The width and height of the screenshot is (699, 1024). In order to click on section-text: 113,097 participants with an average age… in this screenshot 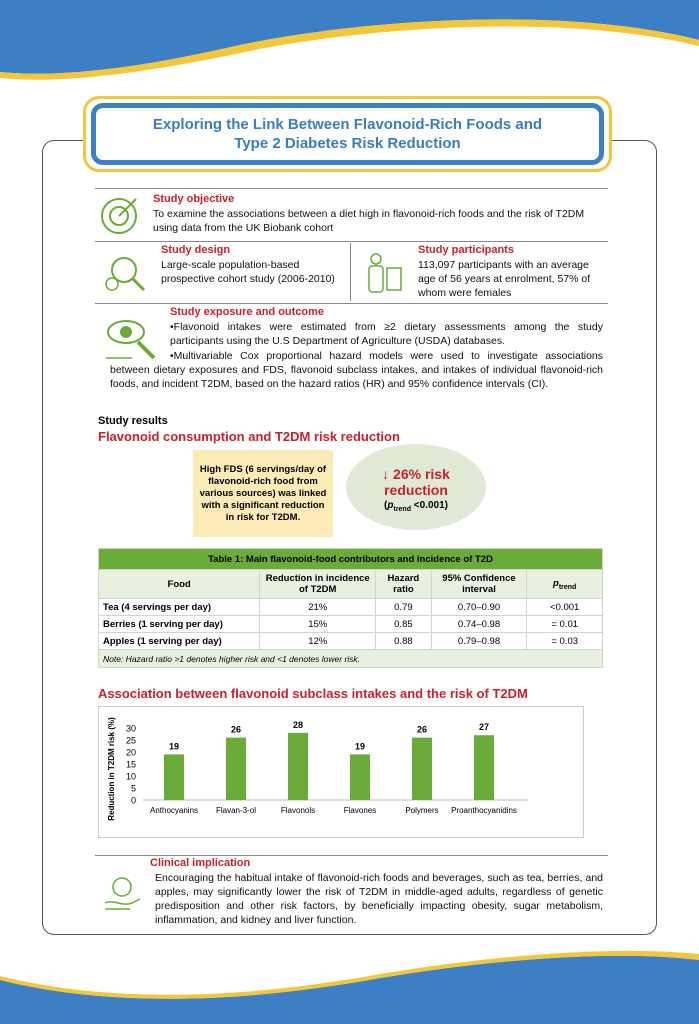, I will do `click(504, 279)`.